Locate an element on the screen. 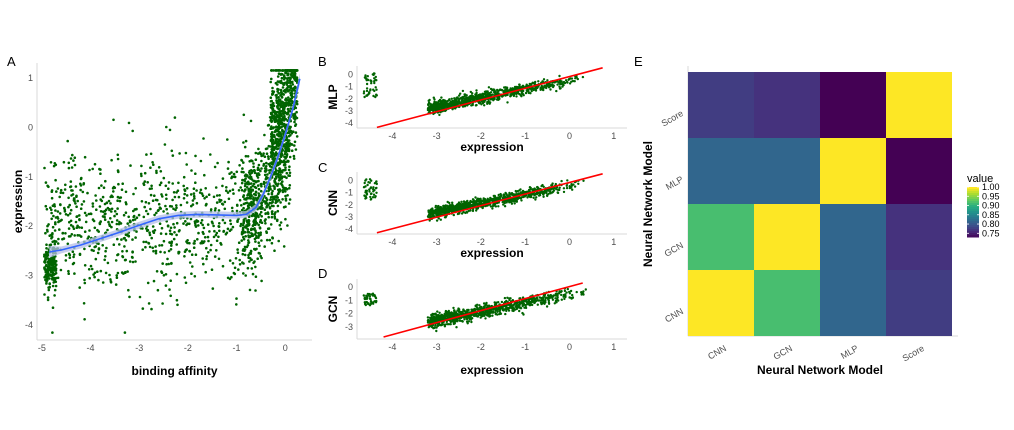 This screenshot has width=1014, height=430. y-axis-title: expression is located at coordinates (18, 201).